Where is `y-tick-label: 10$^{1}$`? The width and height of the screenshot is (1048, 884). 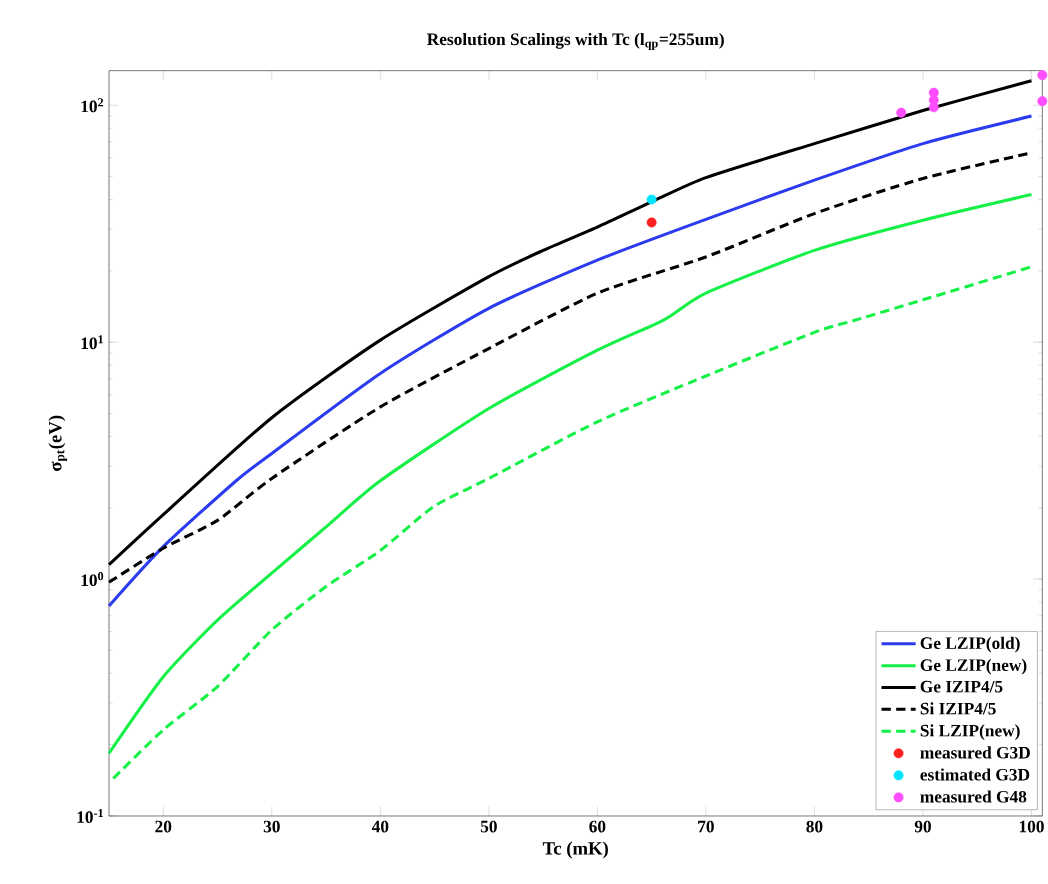 y-tick-label: 10$^{1}$ is located at coordinates (92, 342).